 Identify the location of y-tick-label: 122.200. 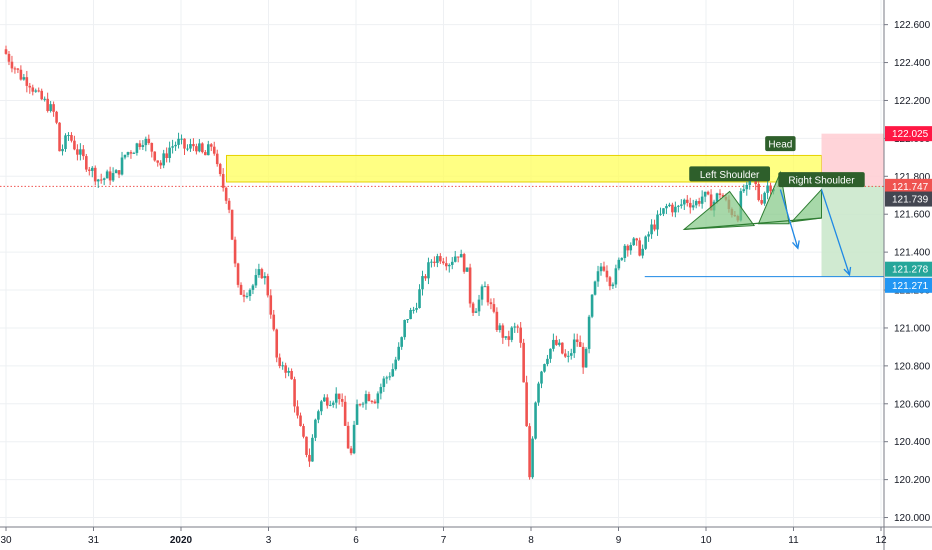
(912, 101).